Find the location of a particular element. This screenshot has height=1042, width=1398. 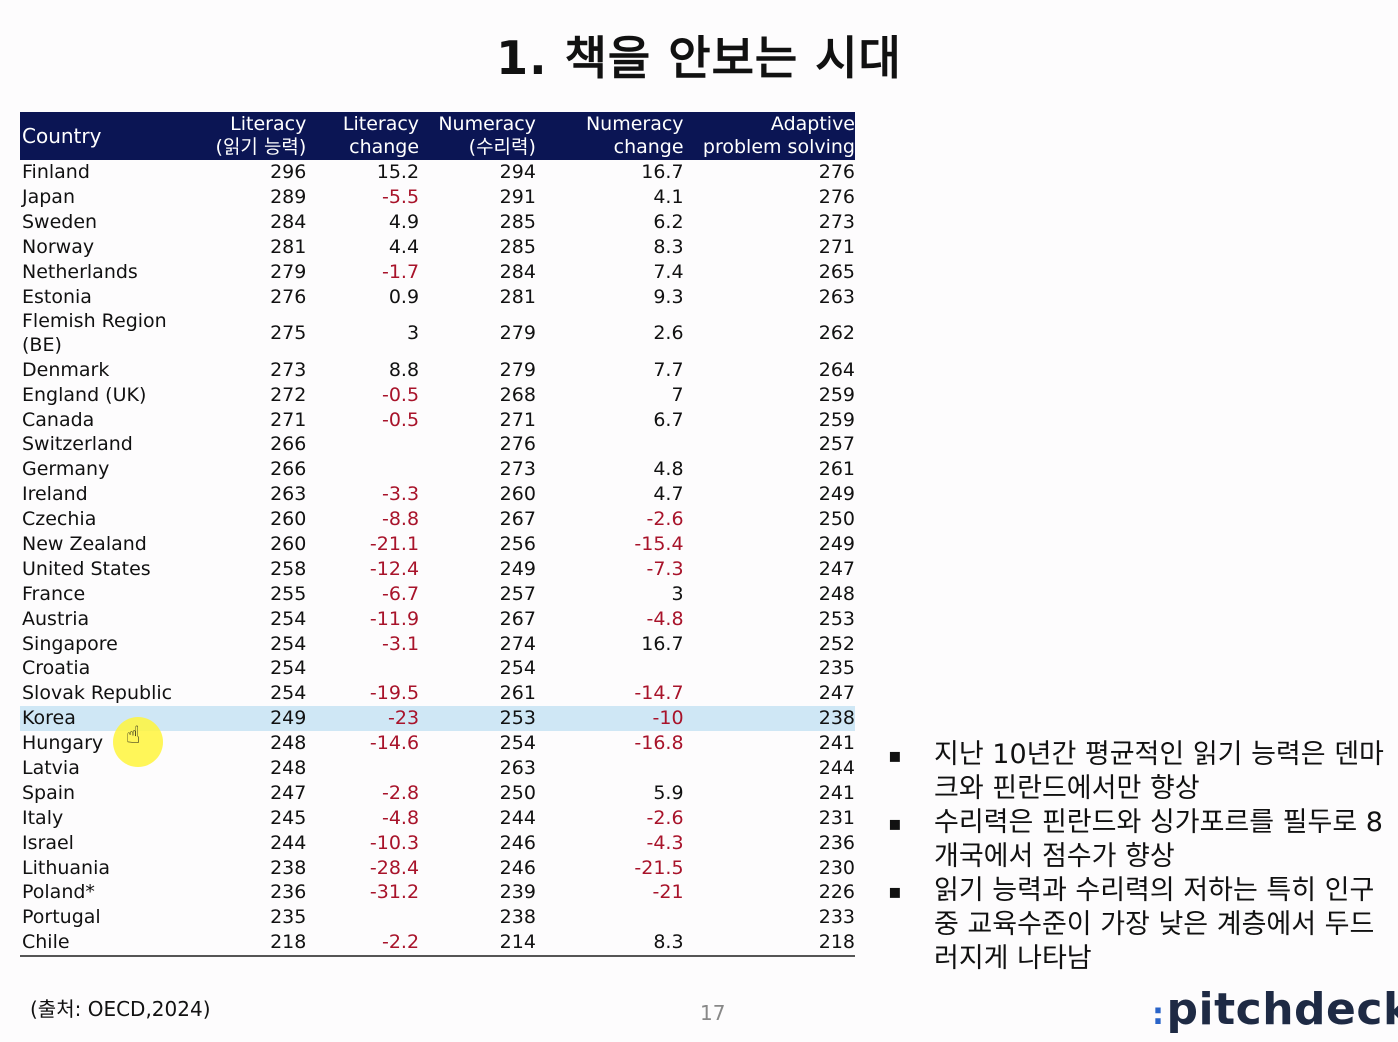

table-row: Ireland 263 -3.3 260 4.7 249 is located at coordinates (437, 494).